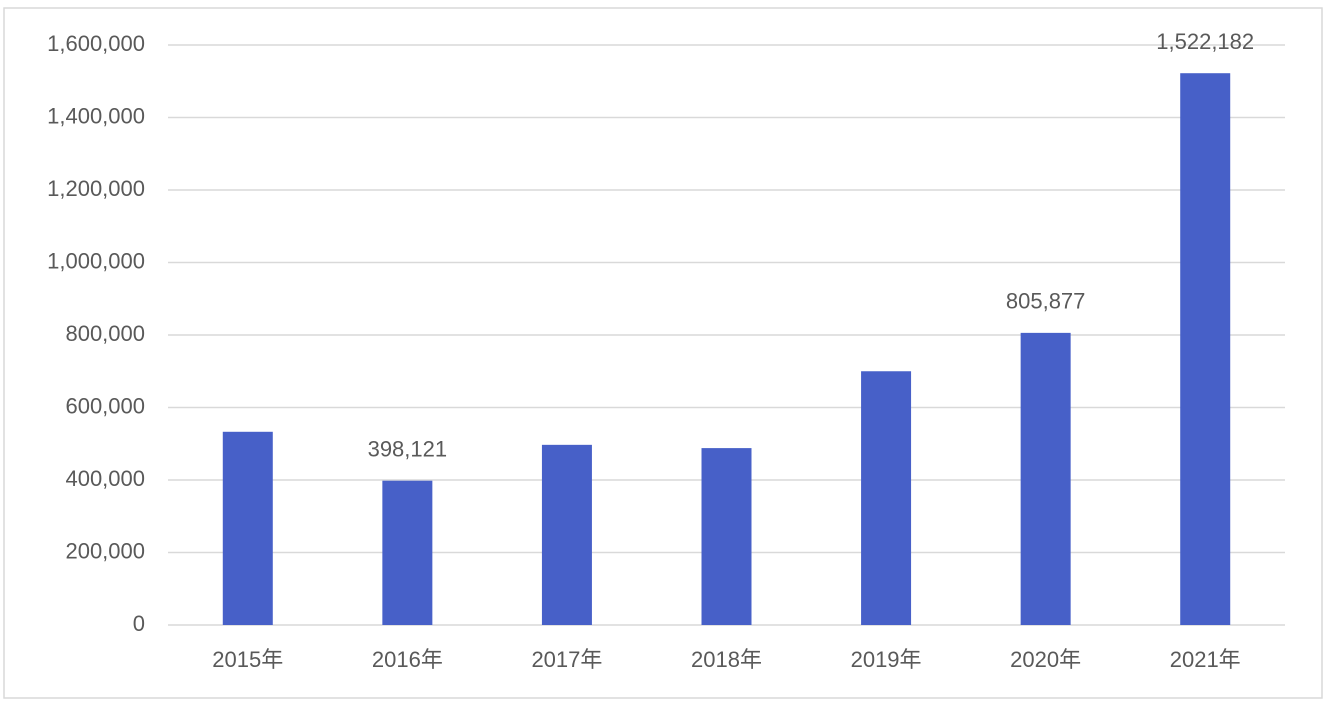 Image resolution: width=1328 pixels, height=705 pixels. What do you see at coordinates (105, 478) in the screenshot?
I see `y-tick-label: 400,000` at bounding box center [105, 478].